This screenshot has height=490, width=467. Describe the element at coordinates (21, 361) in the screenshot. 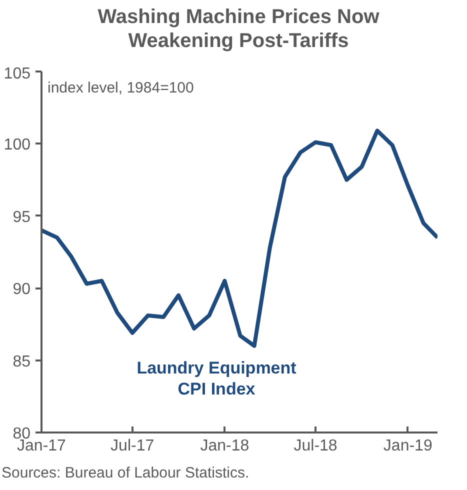

I see `y-tick-label: 85` at that location.